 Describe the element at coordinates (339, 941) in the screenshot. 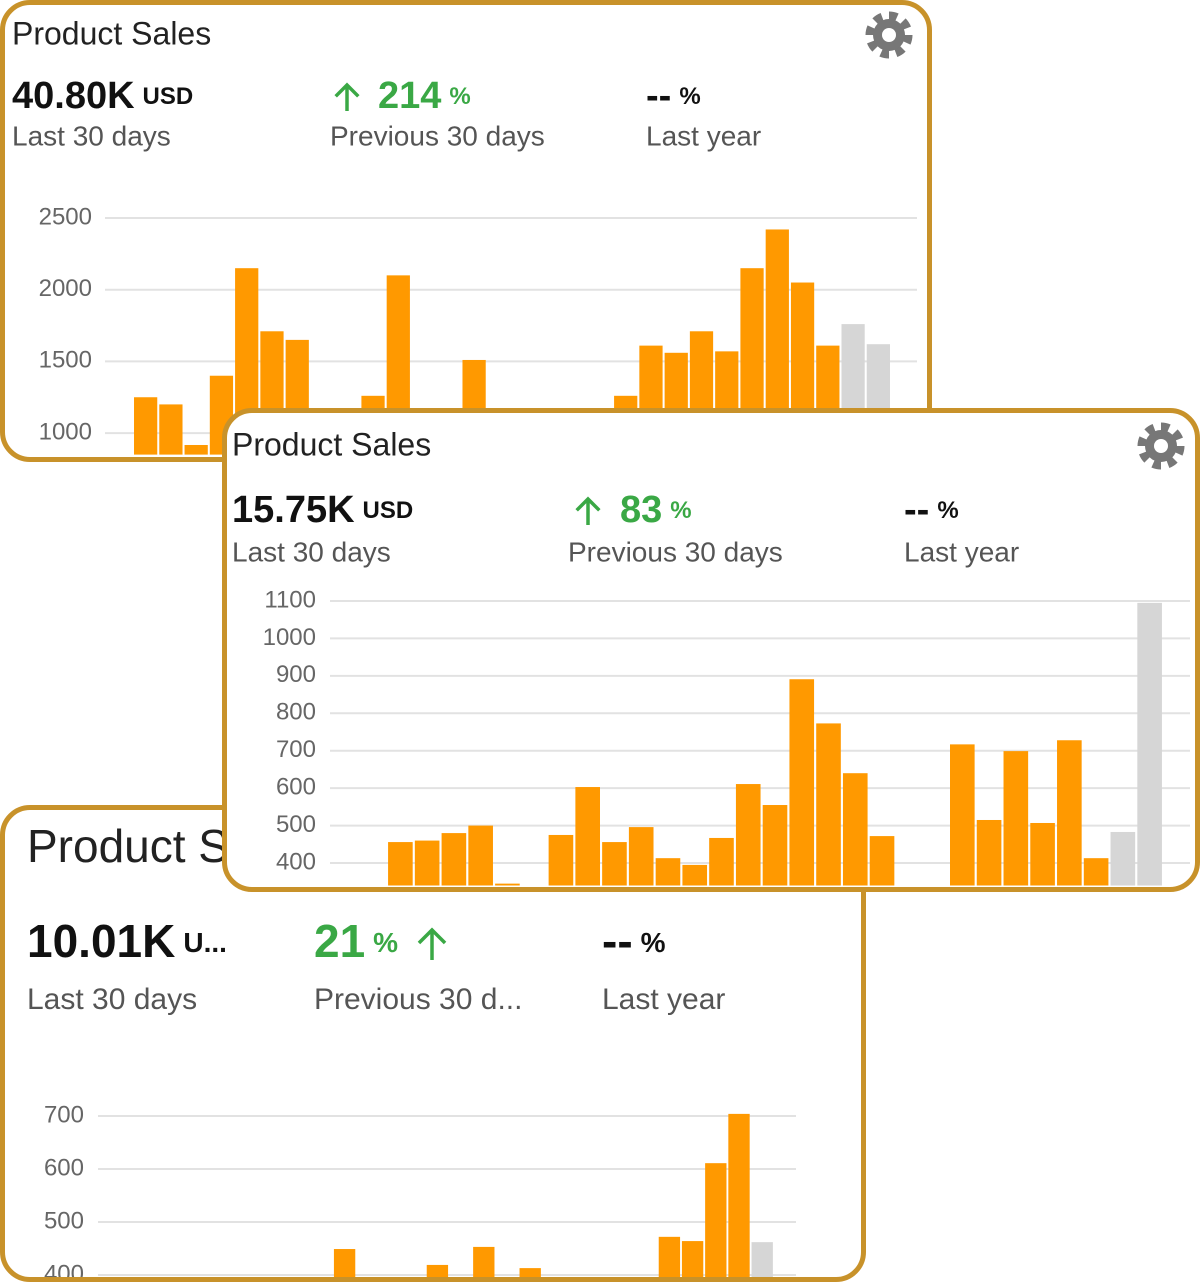

I see `metric-number: 21` at that location.